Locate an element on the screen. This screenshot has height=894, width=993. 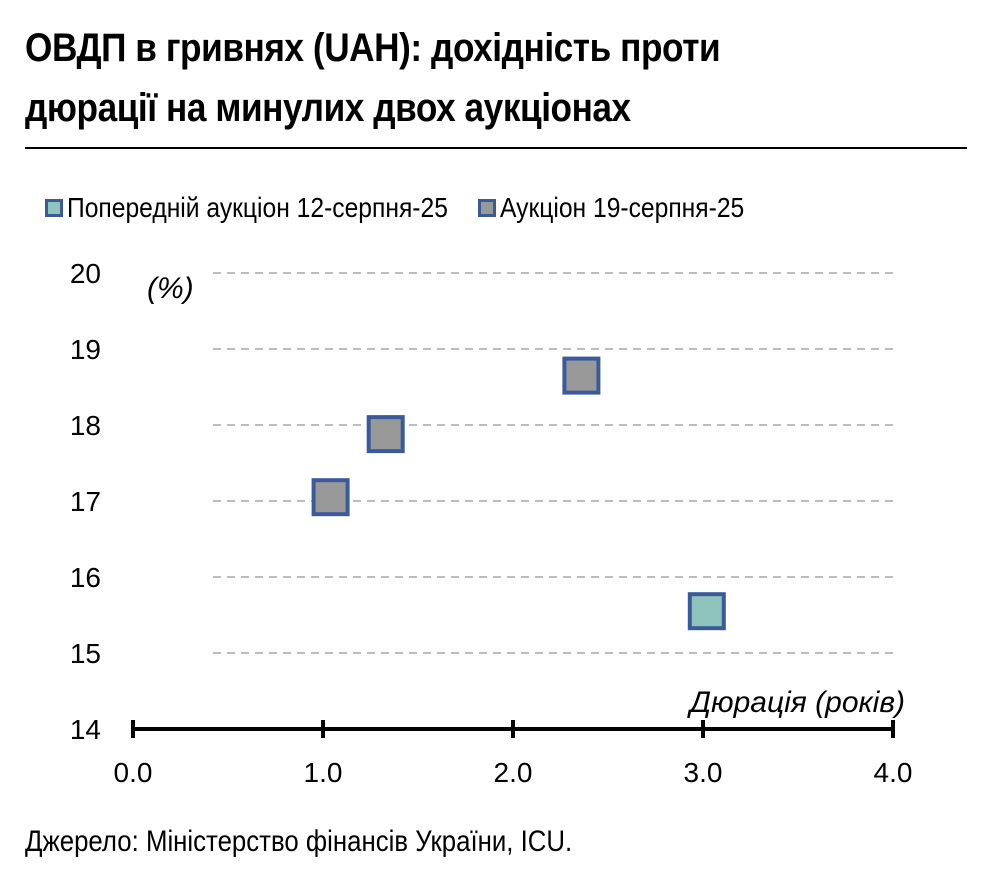
x-axis-label: Дюрація (років) is located at coordinates (796, 702).